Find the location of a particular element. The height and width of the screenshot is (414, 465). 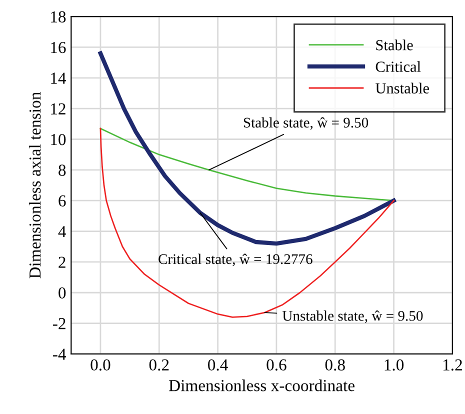

y-tick-label: 14 is located at coordinates (58, 78).